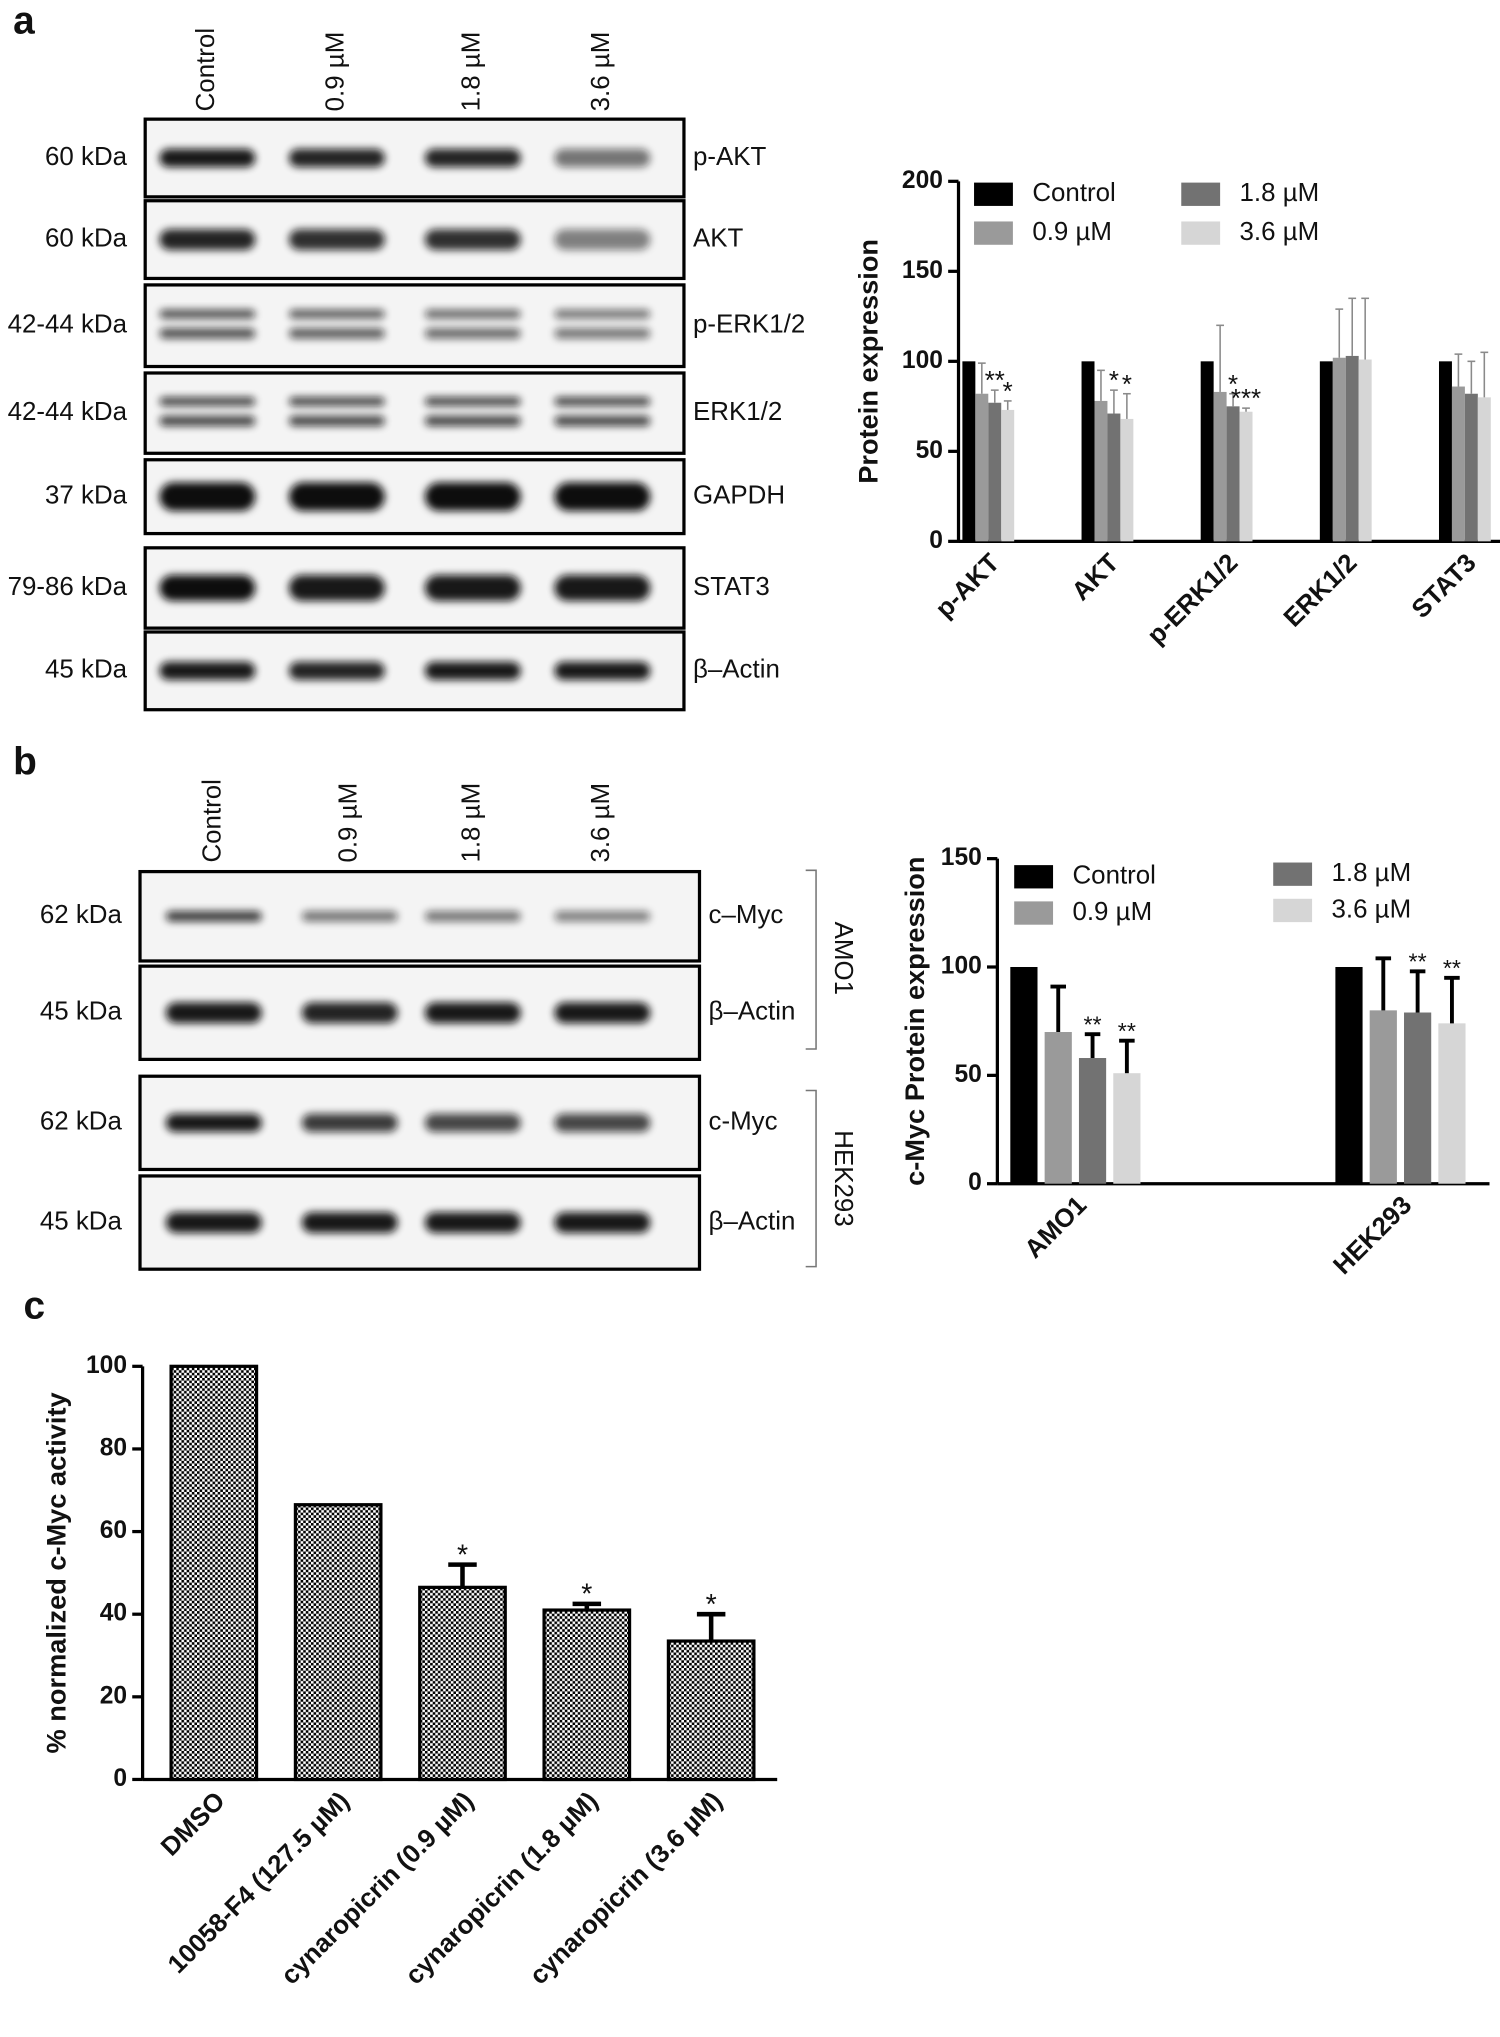 The height and width of the screenshot is (2037, 1500). I want to click on x-tick-label: HEK293, so click(1372, 1235).